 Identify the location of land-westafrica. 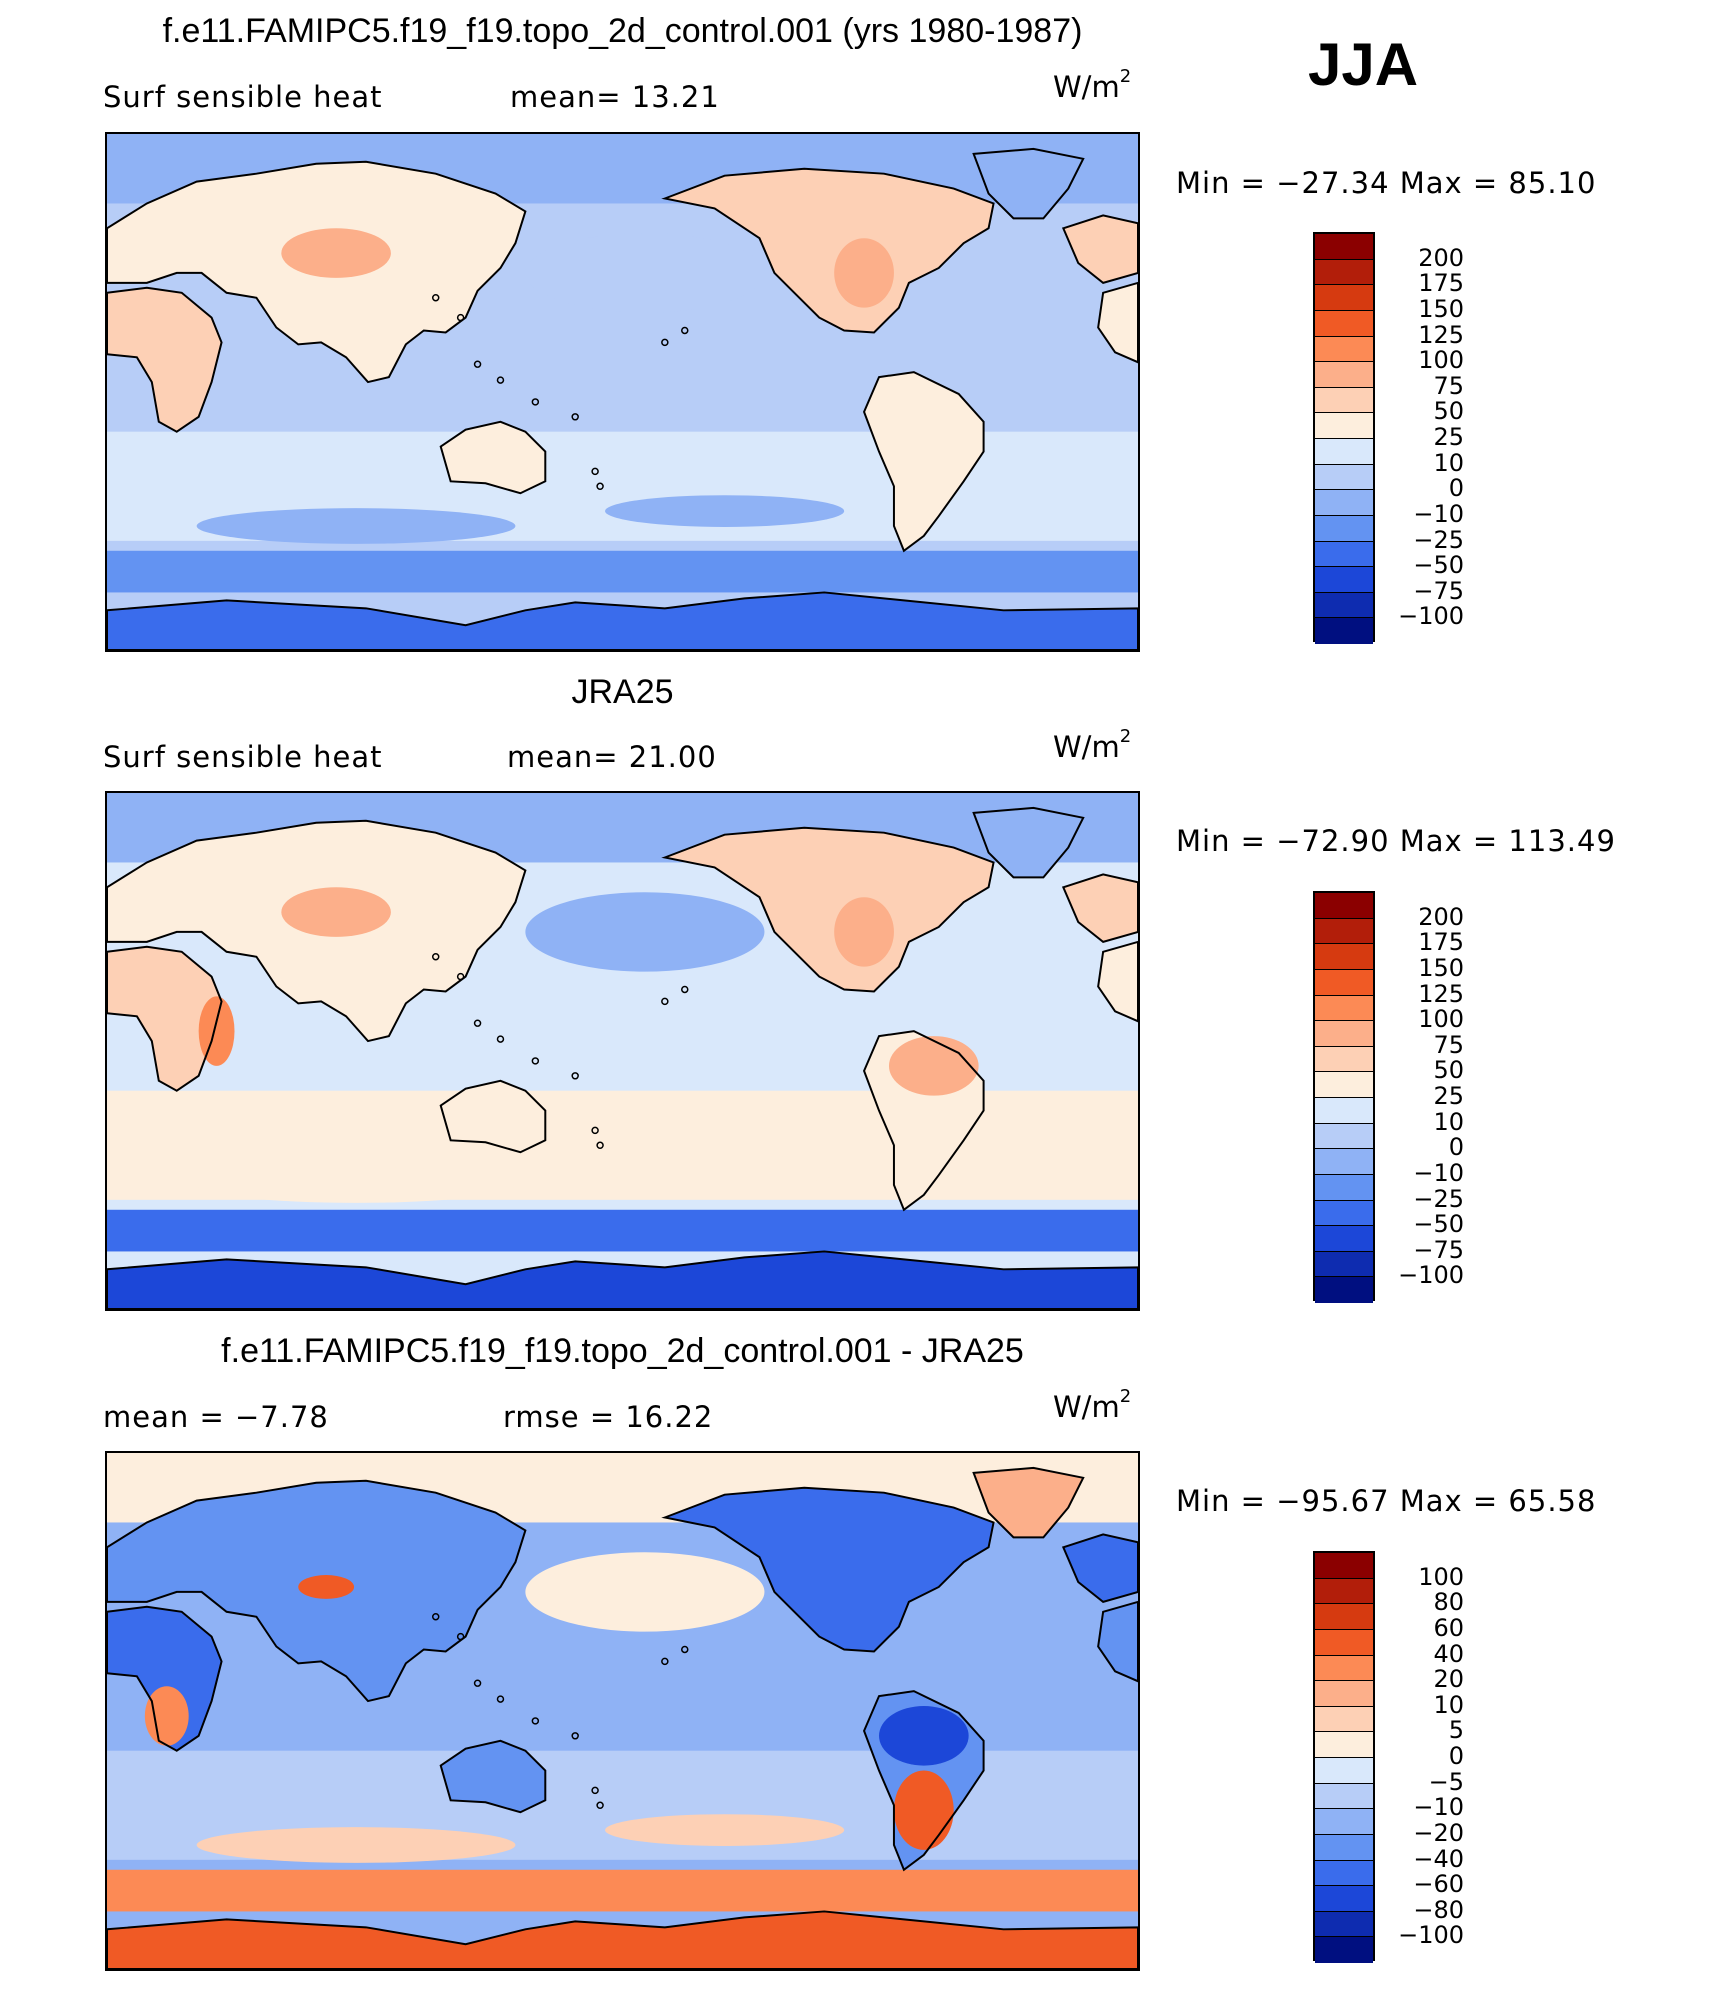
(1118, 1641).